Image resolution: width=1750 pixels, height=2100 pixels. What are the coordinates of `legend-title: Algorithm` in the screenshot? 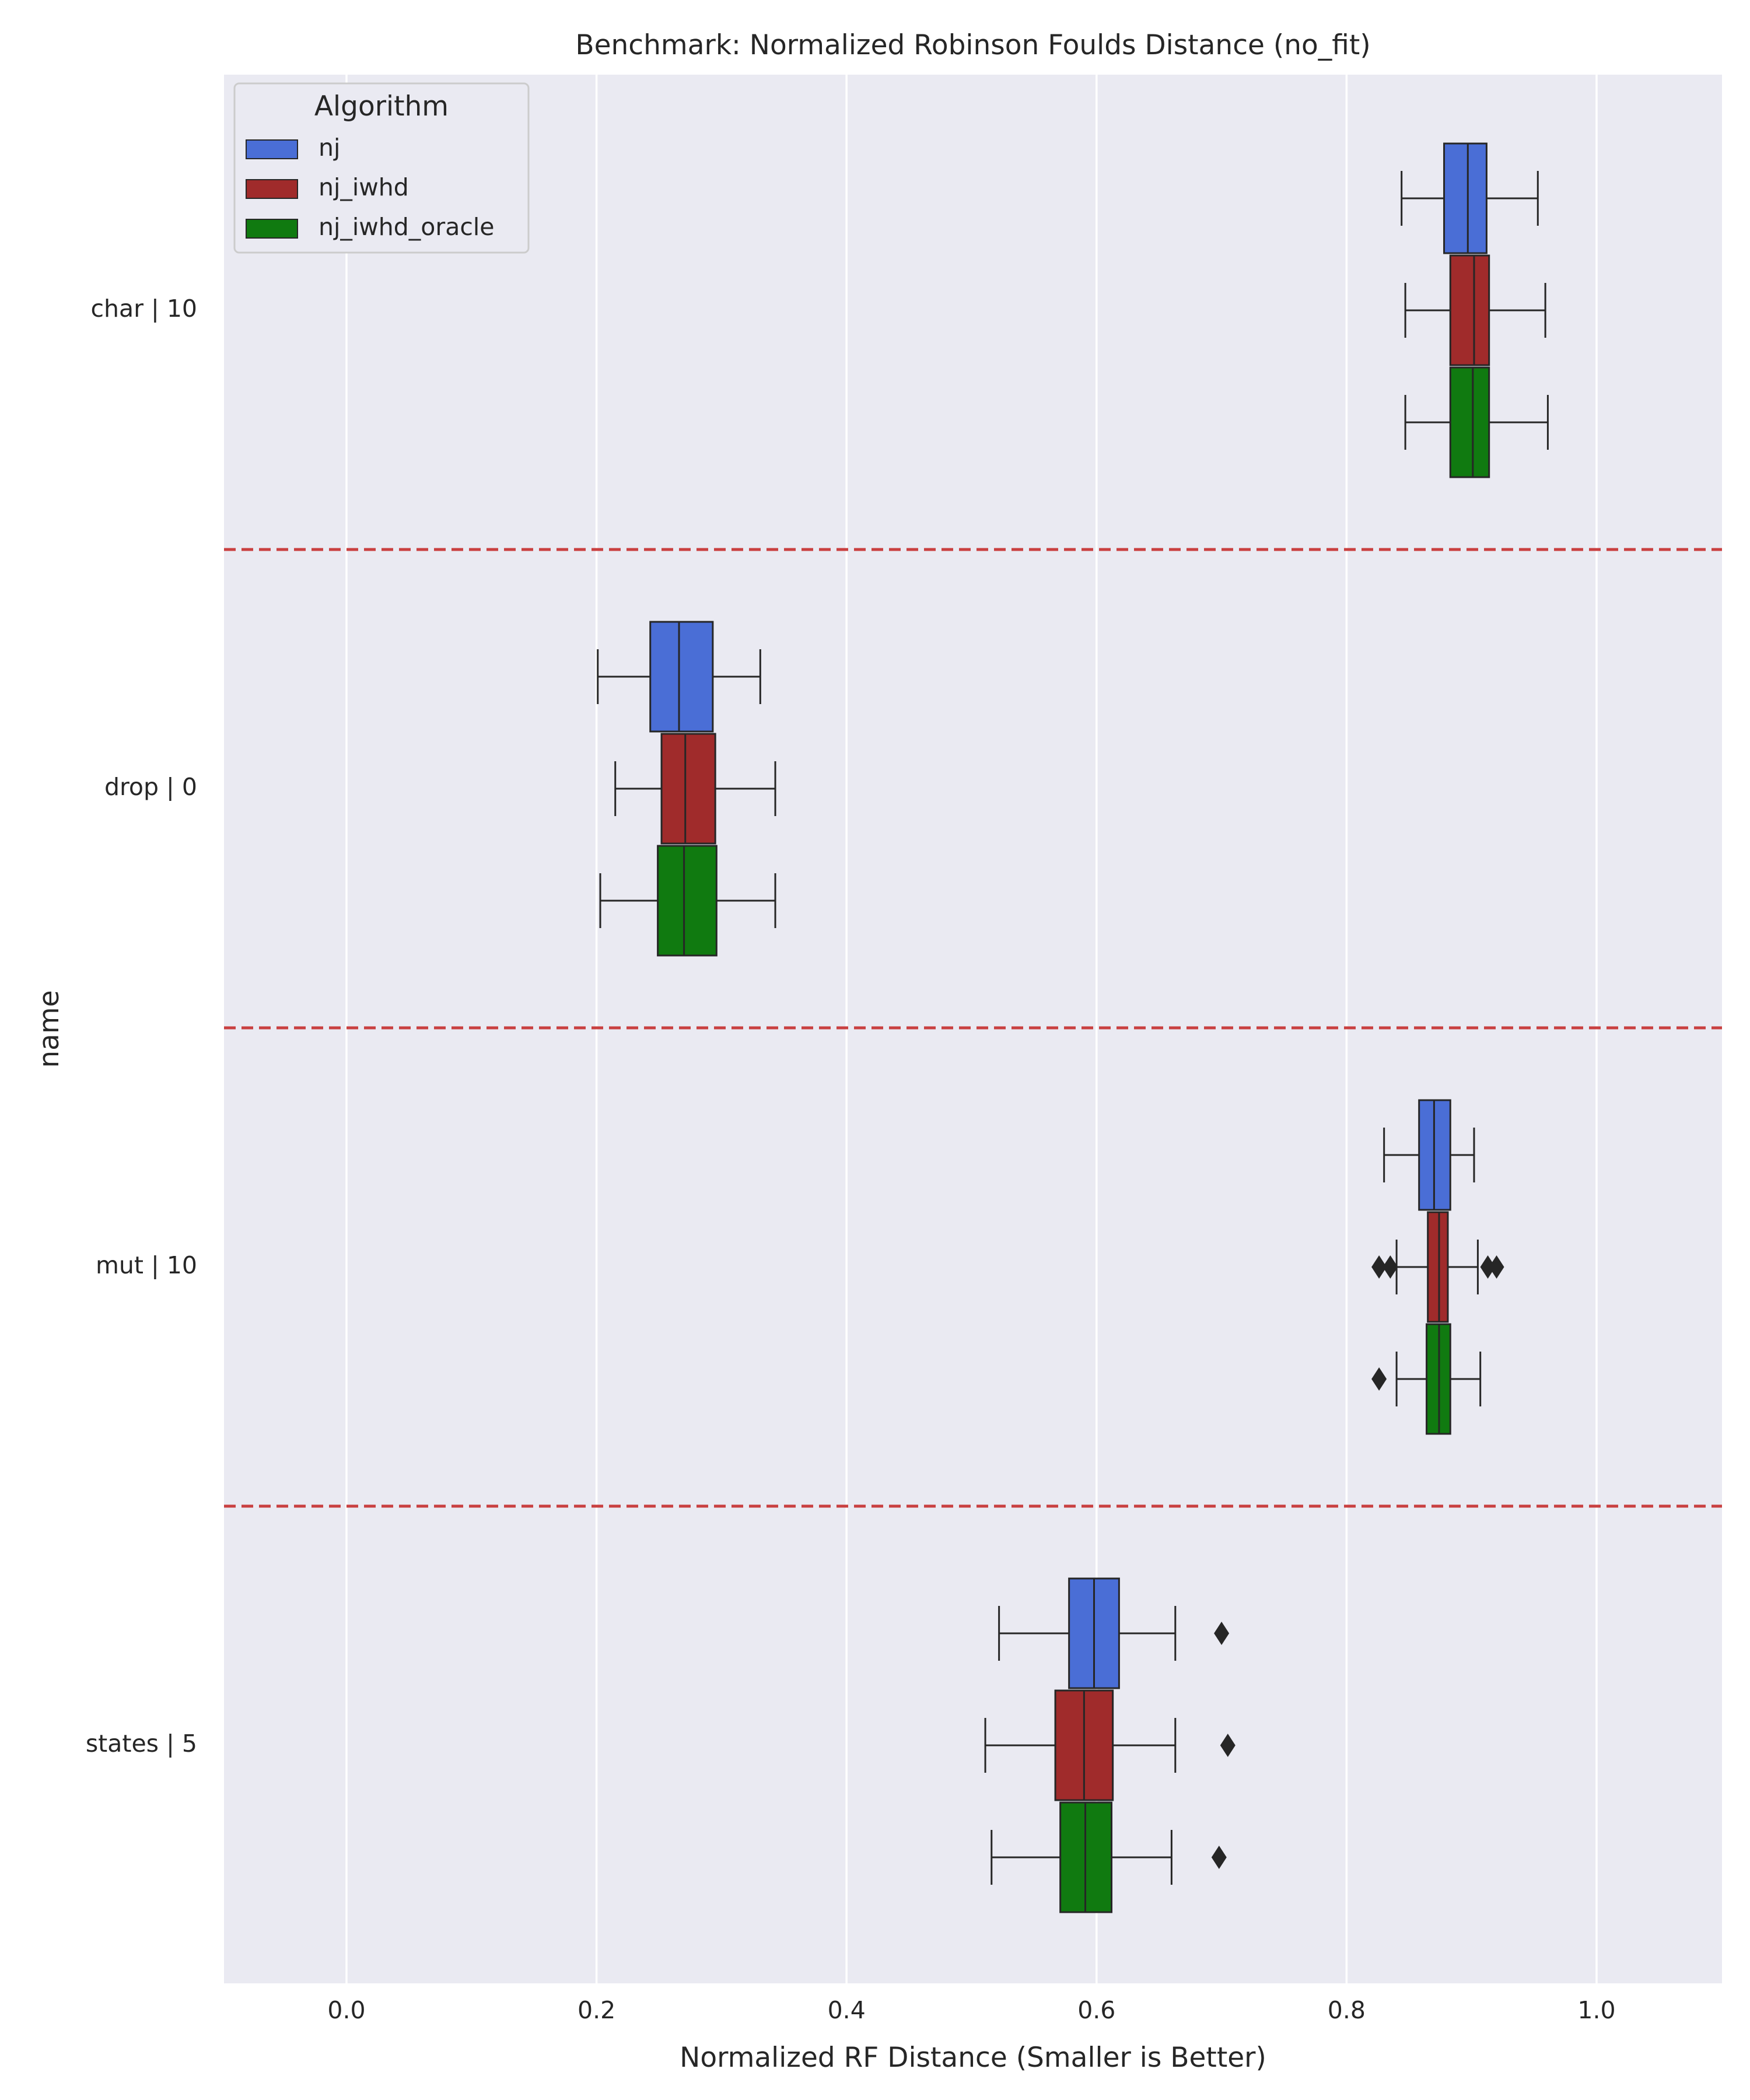 It's located at (381, 106).